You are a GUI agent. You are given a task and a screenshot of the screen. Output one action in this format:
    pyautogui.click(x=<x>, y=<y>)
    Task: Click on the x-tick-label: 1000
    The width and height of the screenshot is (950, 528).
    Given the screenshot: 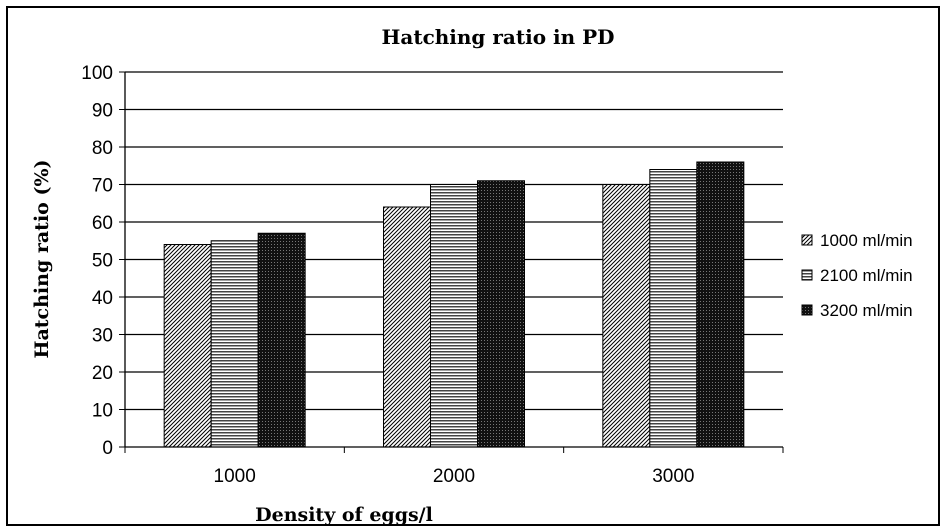 What is the action you would take?
    pyautogui.click(x=235, y=476)
    